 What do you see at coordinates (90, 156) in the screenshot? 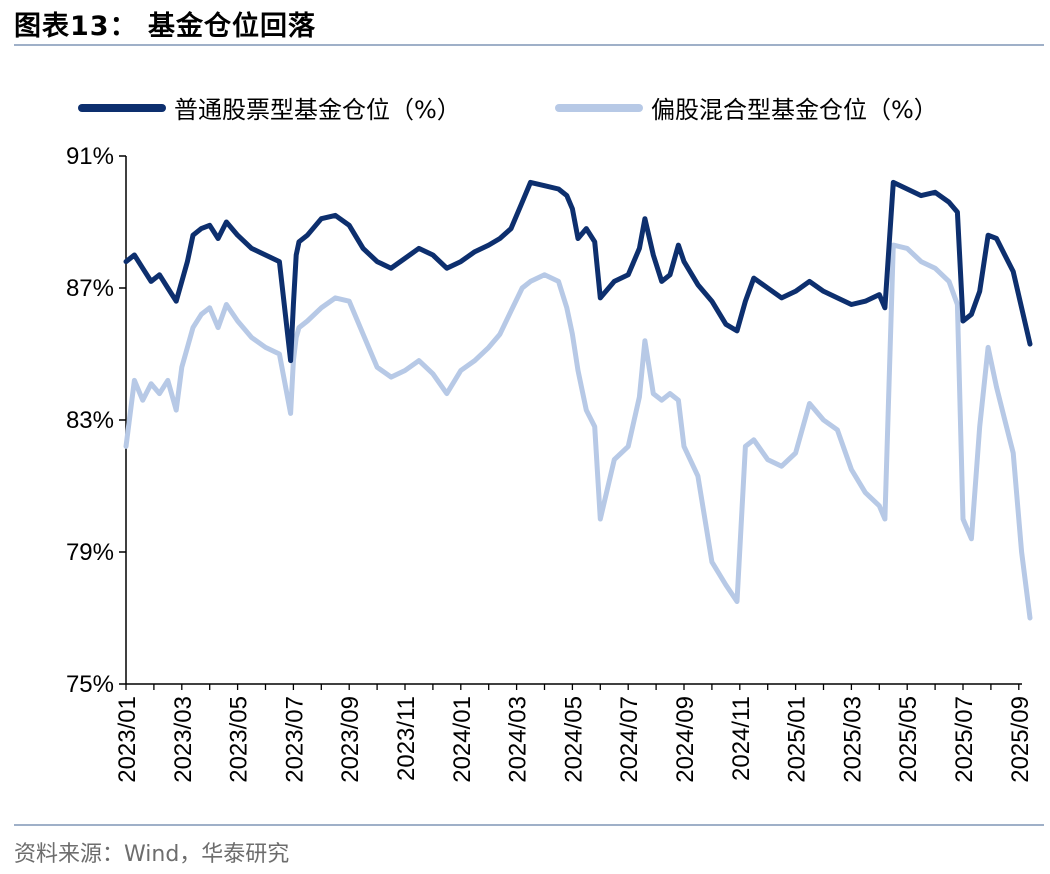
I see `y-tick-label: 91%` at bounding box center [90, 156].